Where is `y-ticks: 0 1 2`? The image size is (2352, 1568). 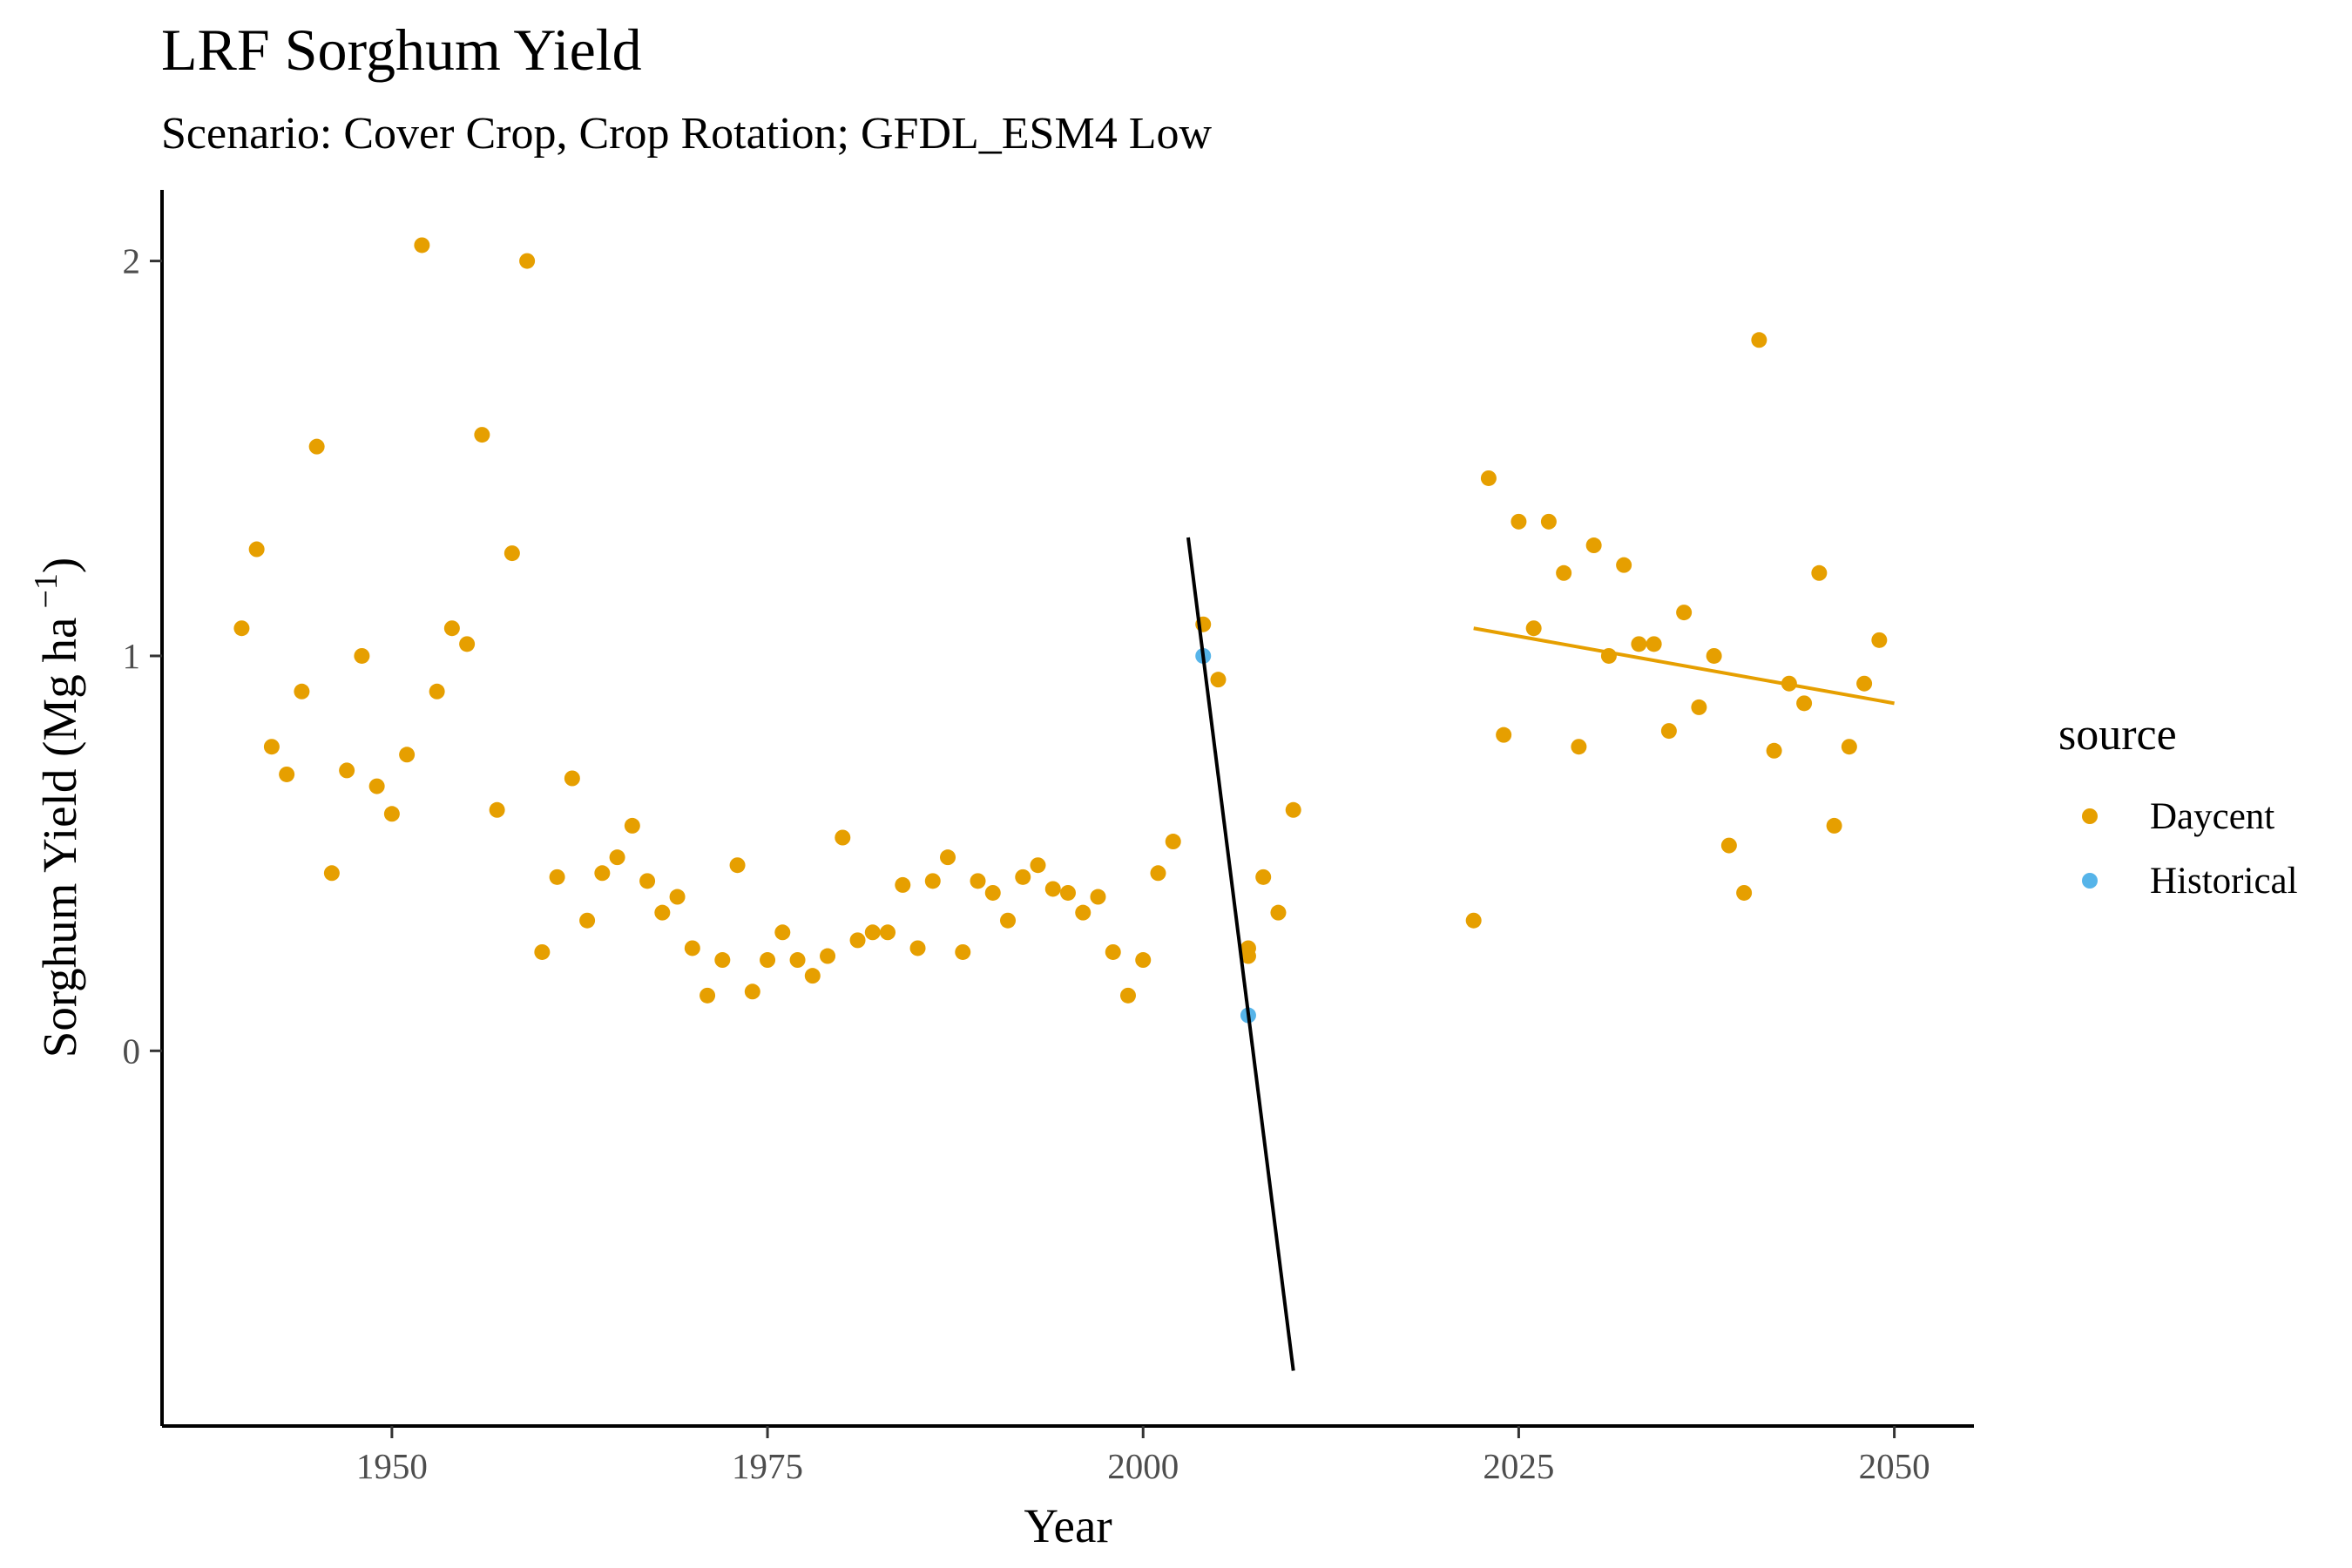 y-ticks: 0 1 2 is located at coordinates (142, 656).